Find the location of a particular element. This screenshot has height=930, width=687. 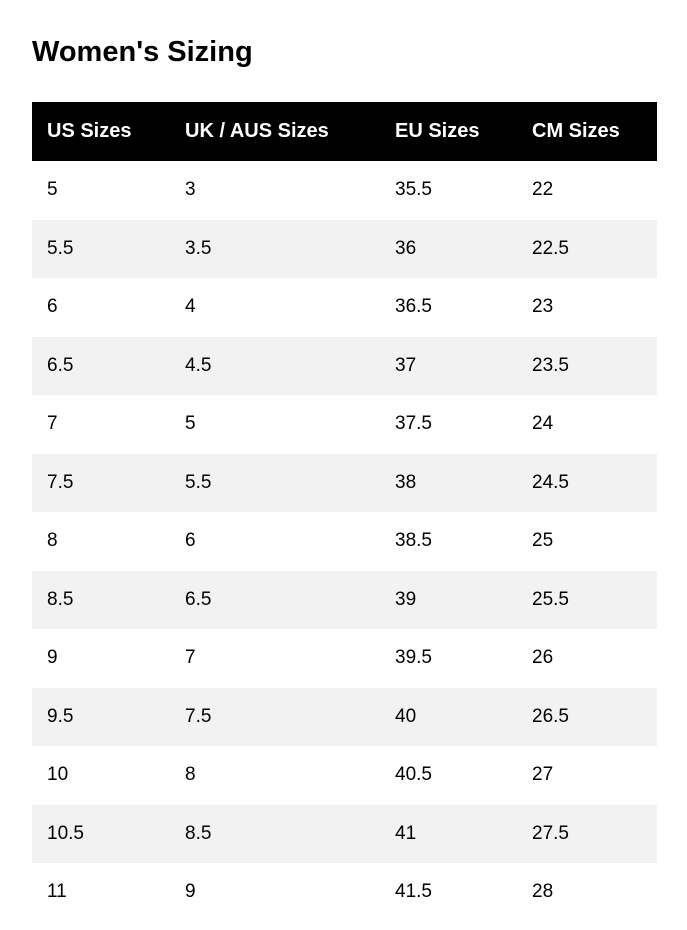

table-row: 8.5 6.5 39 25.5 is located at coordinates (344, 599).